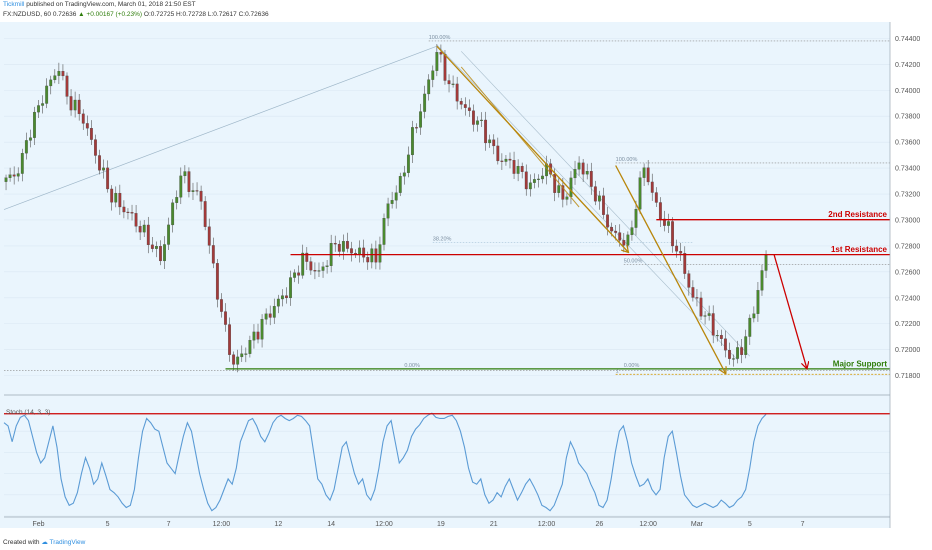 Image resolution: width=932 pixels, height=550 pixels. Describe the element at coordinates (520, 137) in the screenshot. I see `trend-segment` at that location.